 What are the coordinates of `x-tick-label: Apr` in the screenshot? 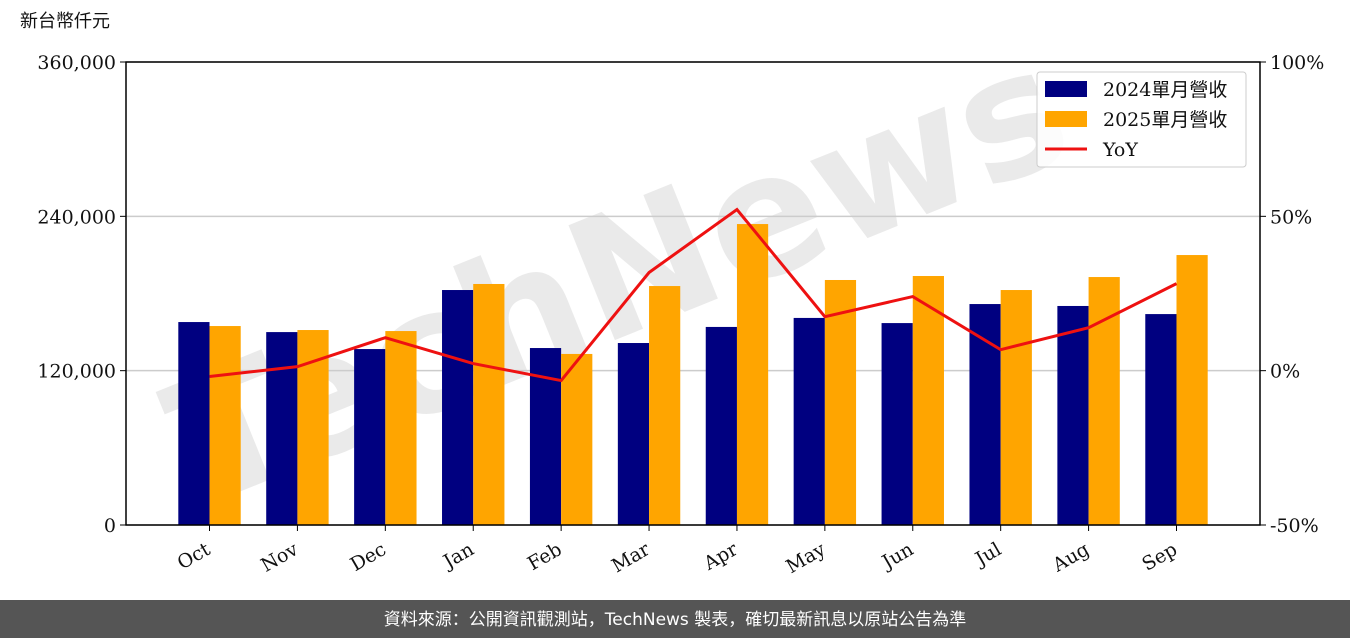 It's located at (720, 556).